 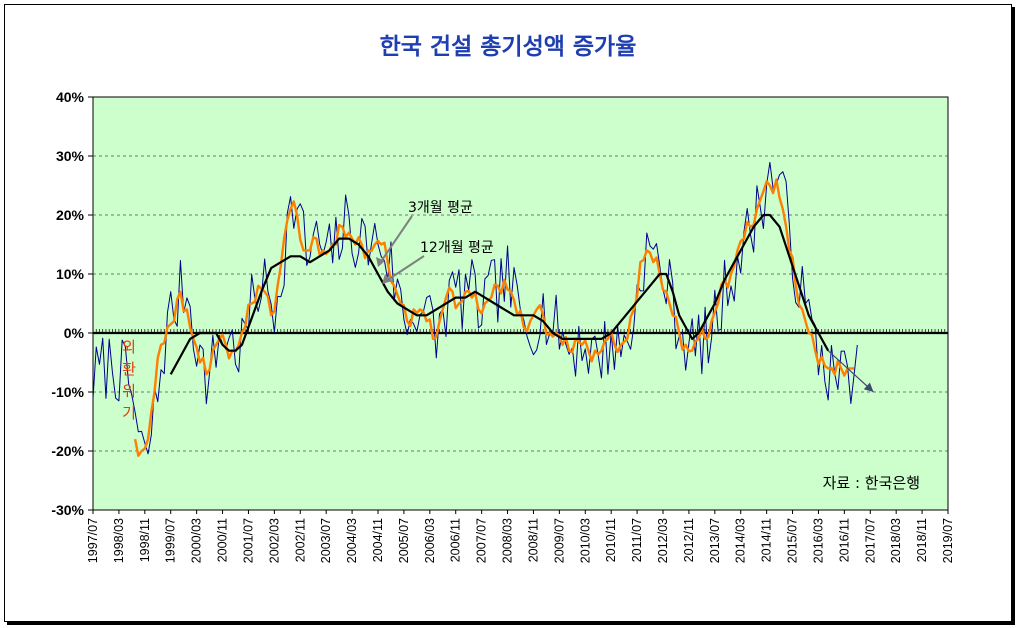 I want to click on ma3-pointer-line, so click(x=396, y=239).